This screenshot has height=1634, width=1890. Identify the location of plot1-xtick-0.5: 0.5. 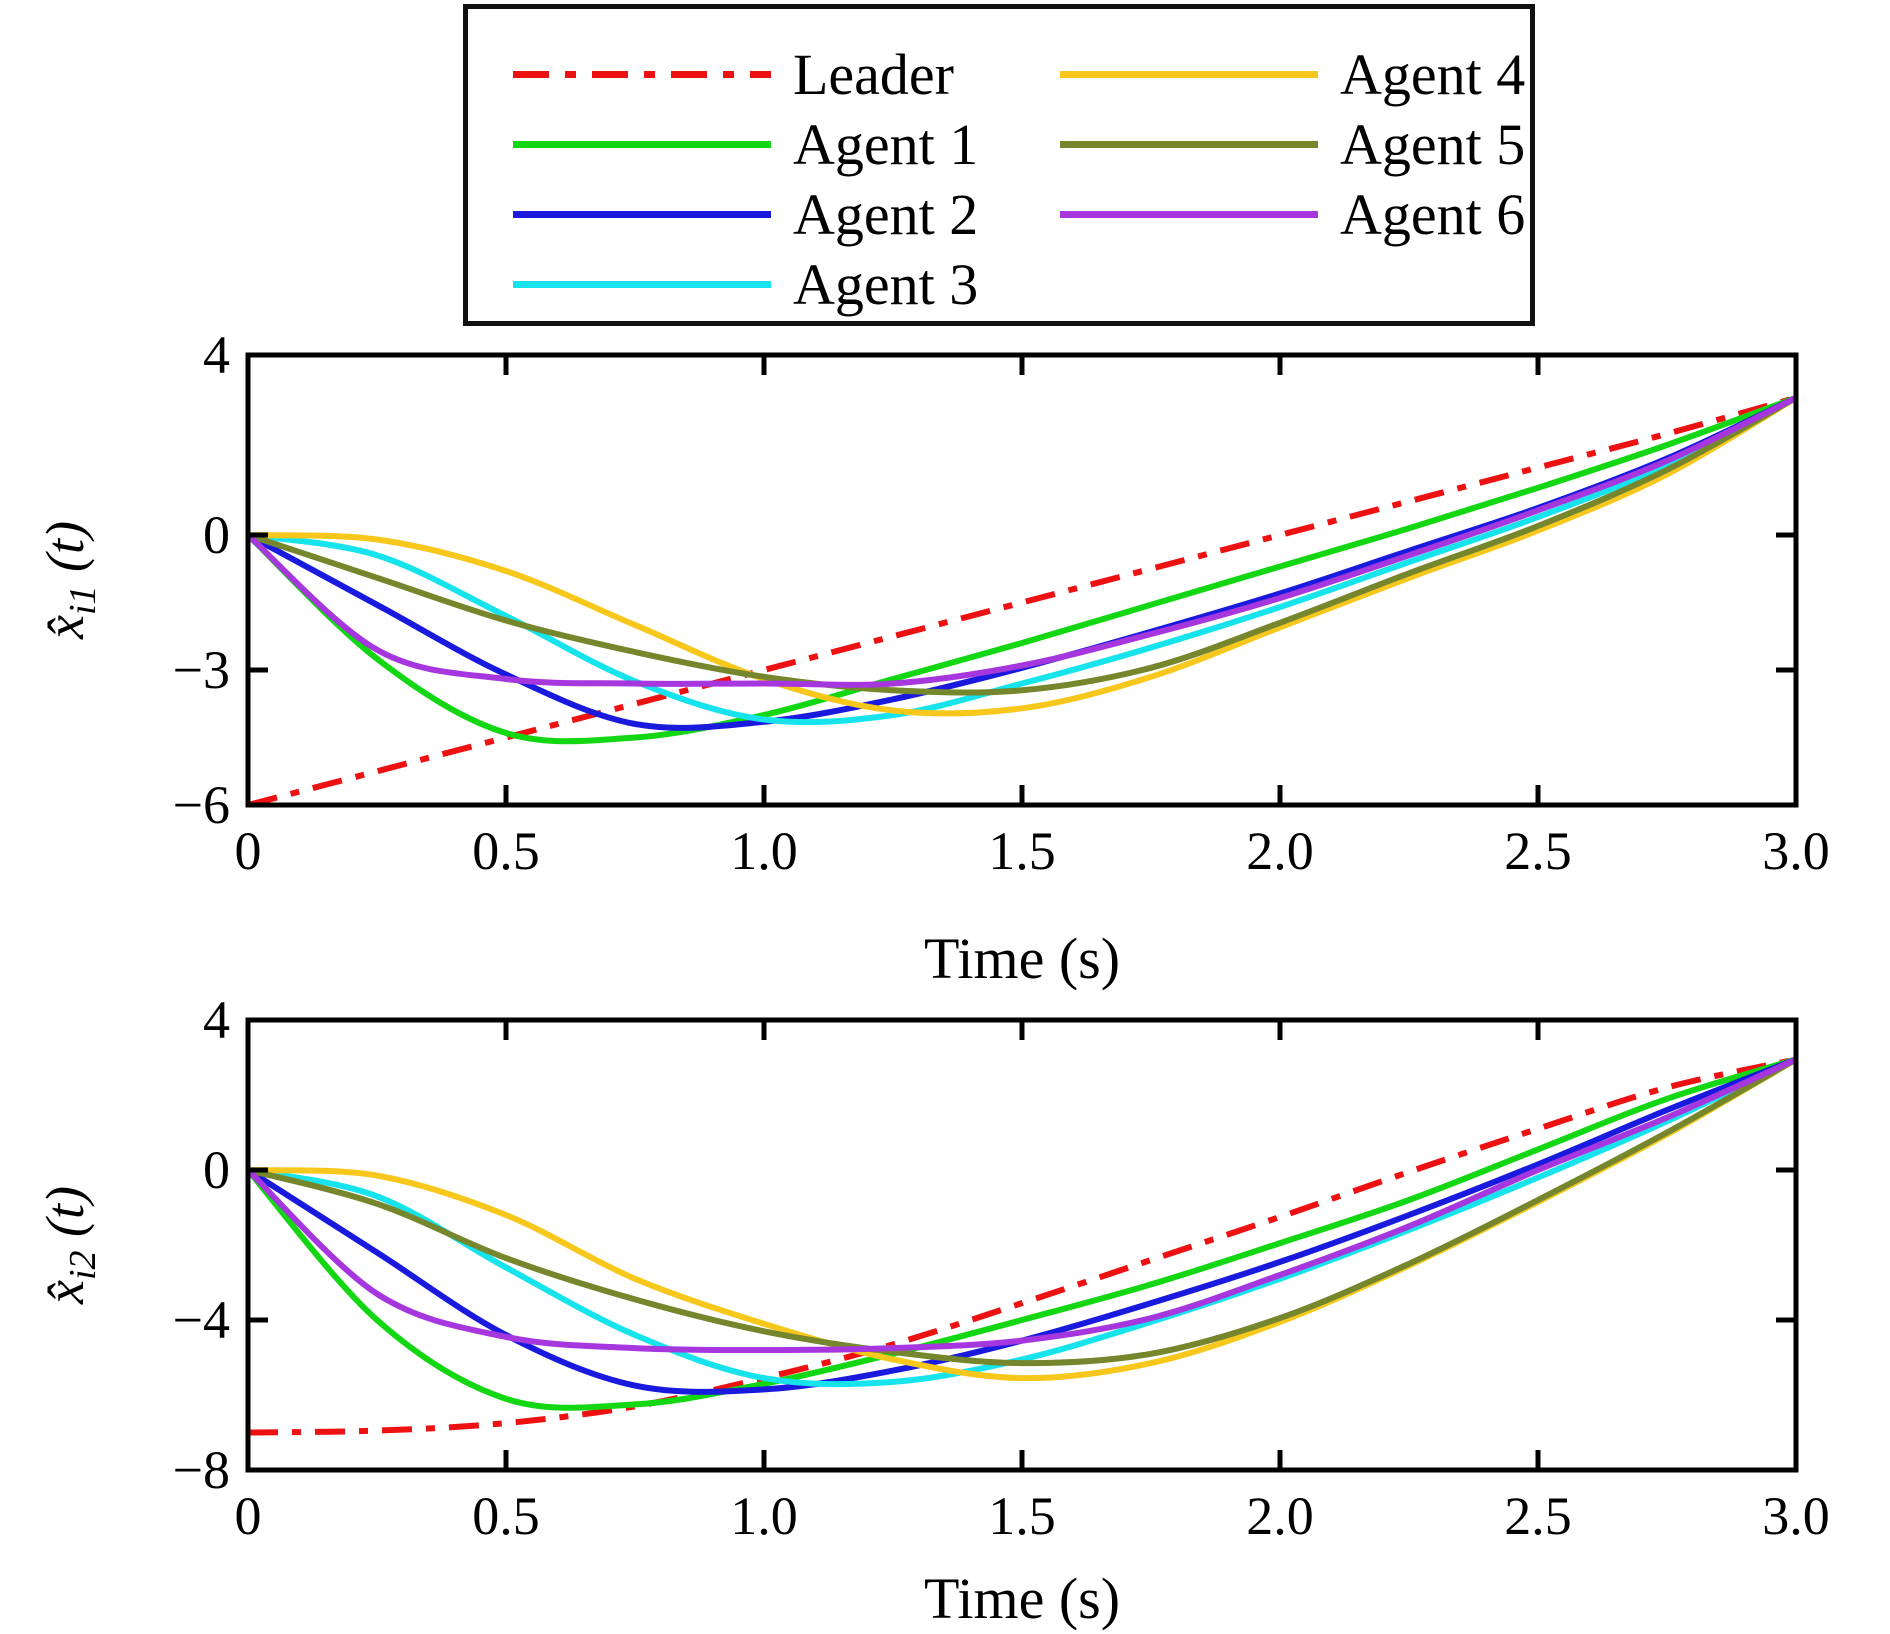
(506, 851).